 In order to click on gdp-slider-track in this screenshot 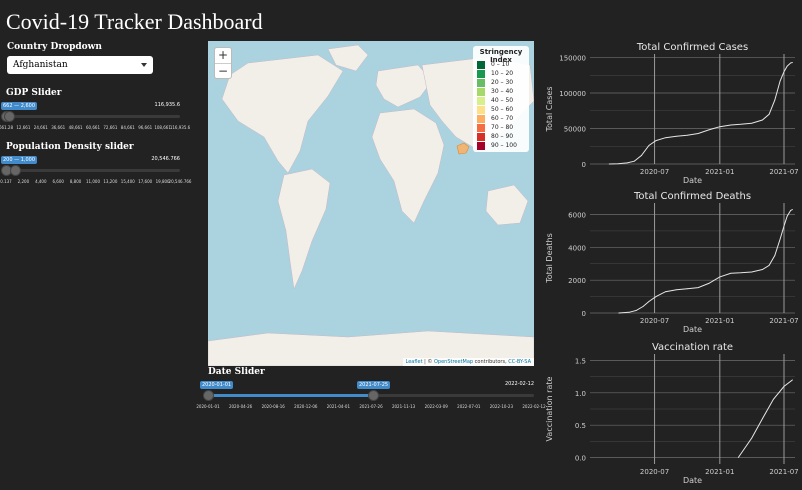, I will do `click(93, 116)`.